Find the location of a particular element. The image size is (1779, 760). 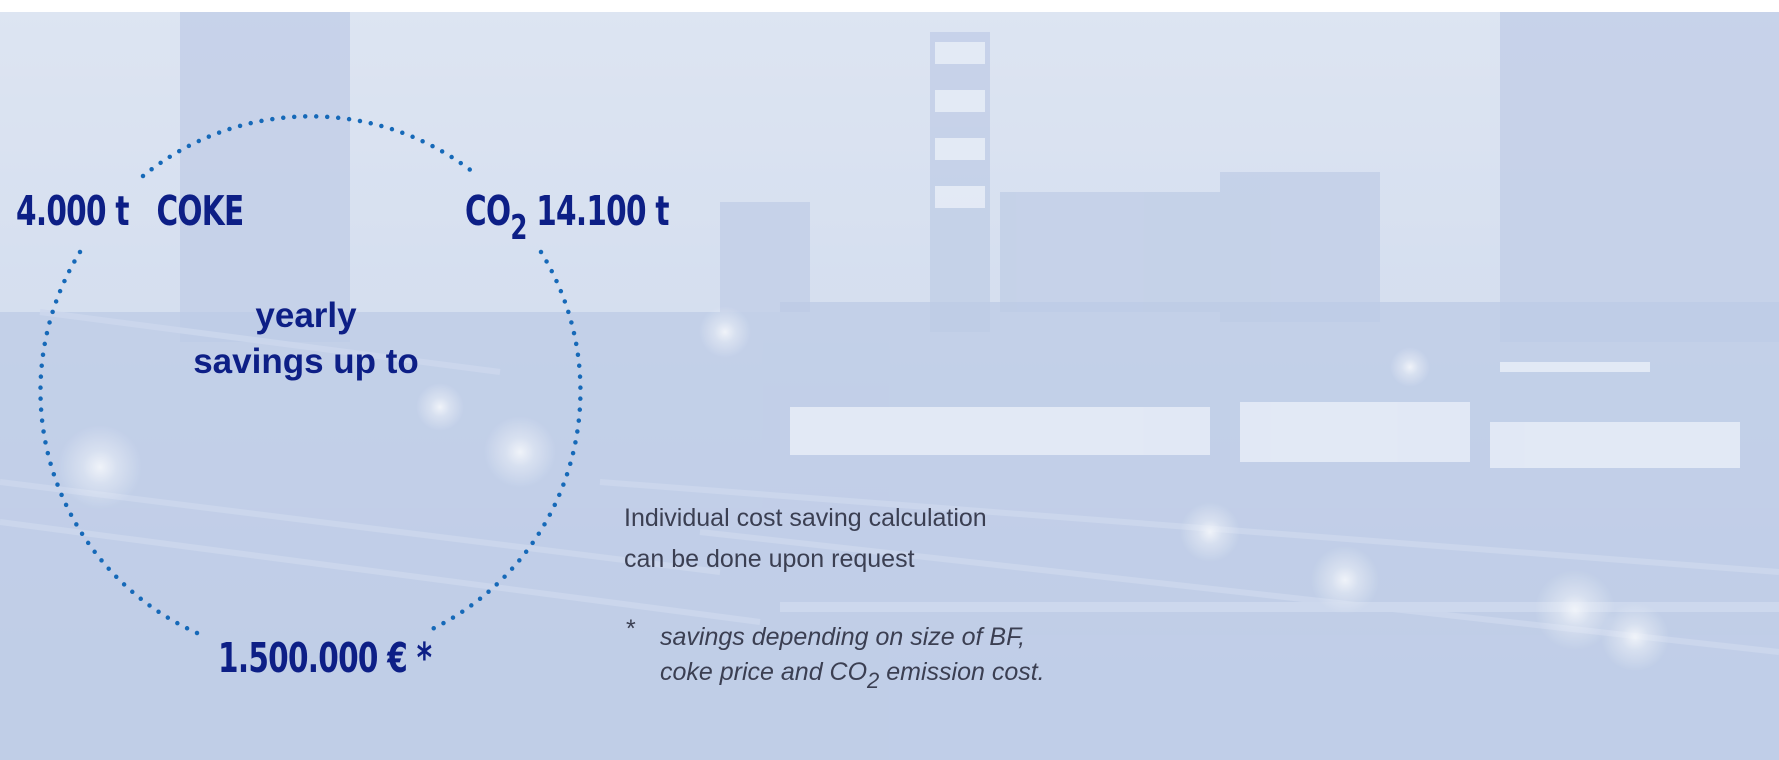

footnote-marker: * is located at coordinates (631, 629).